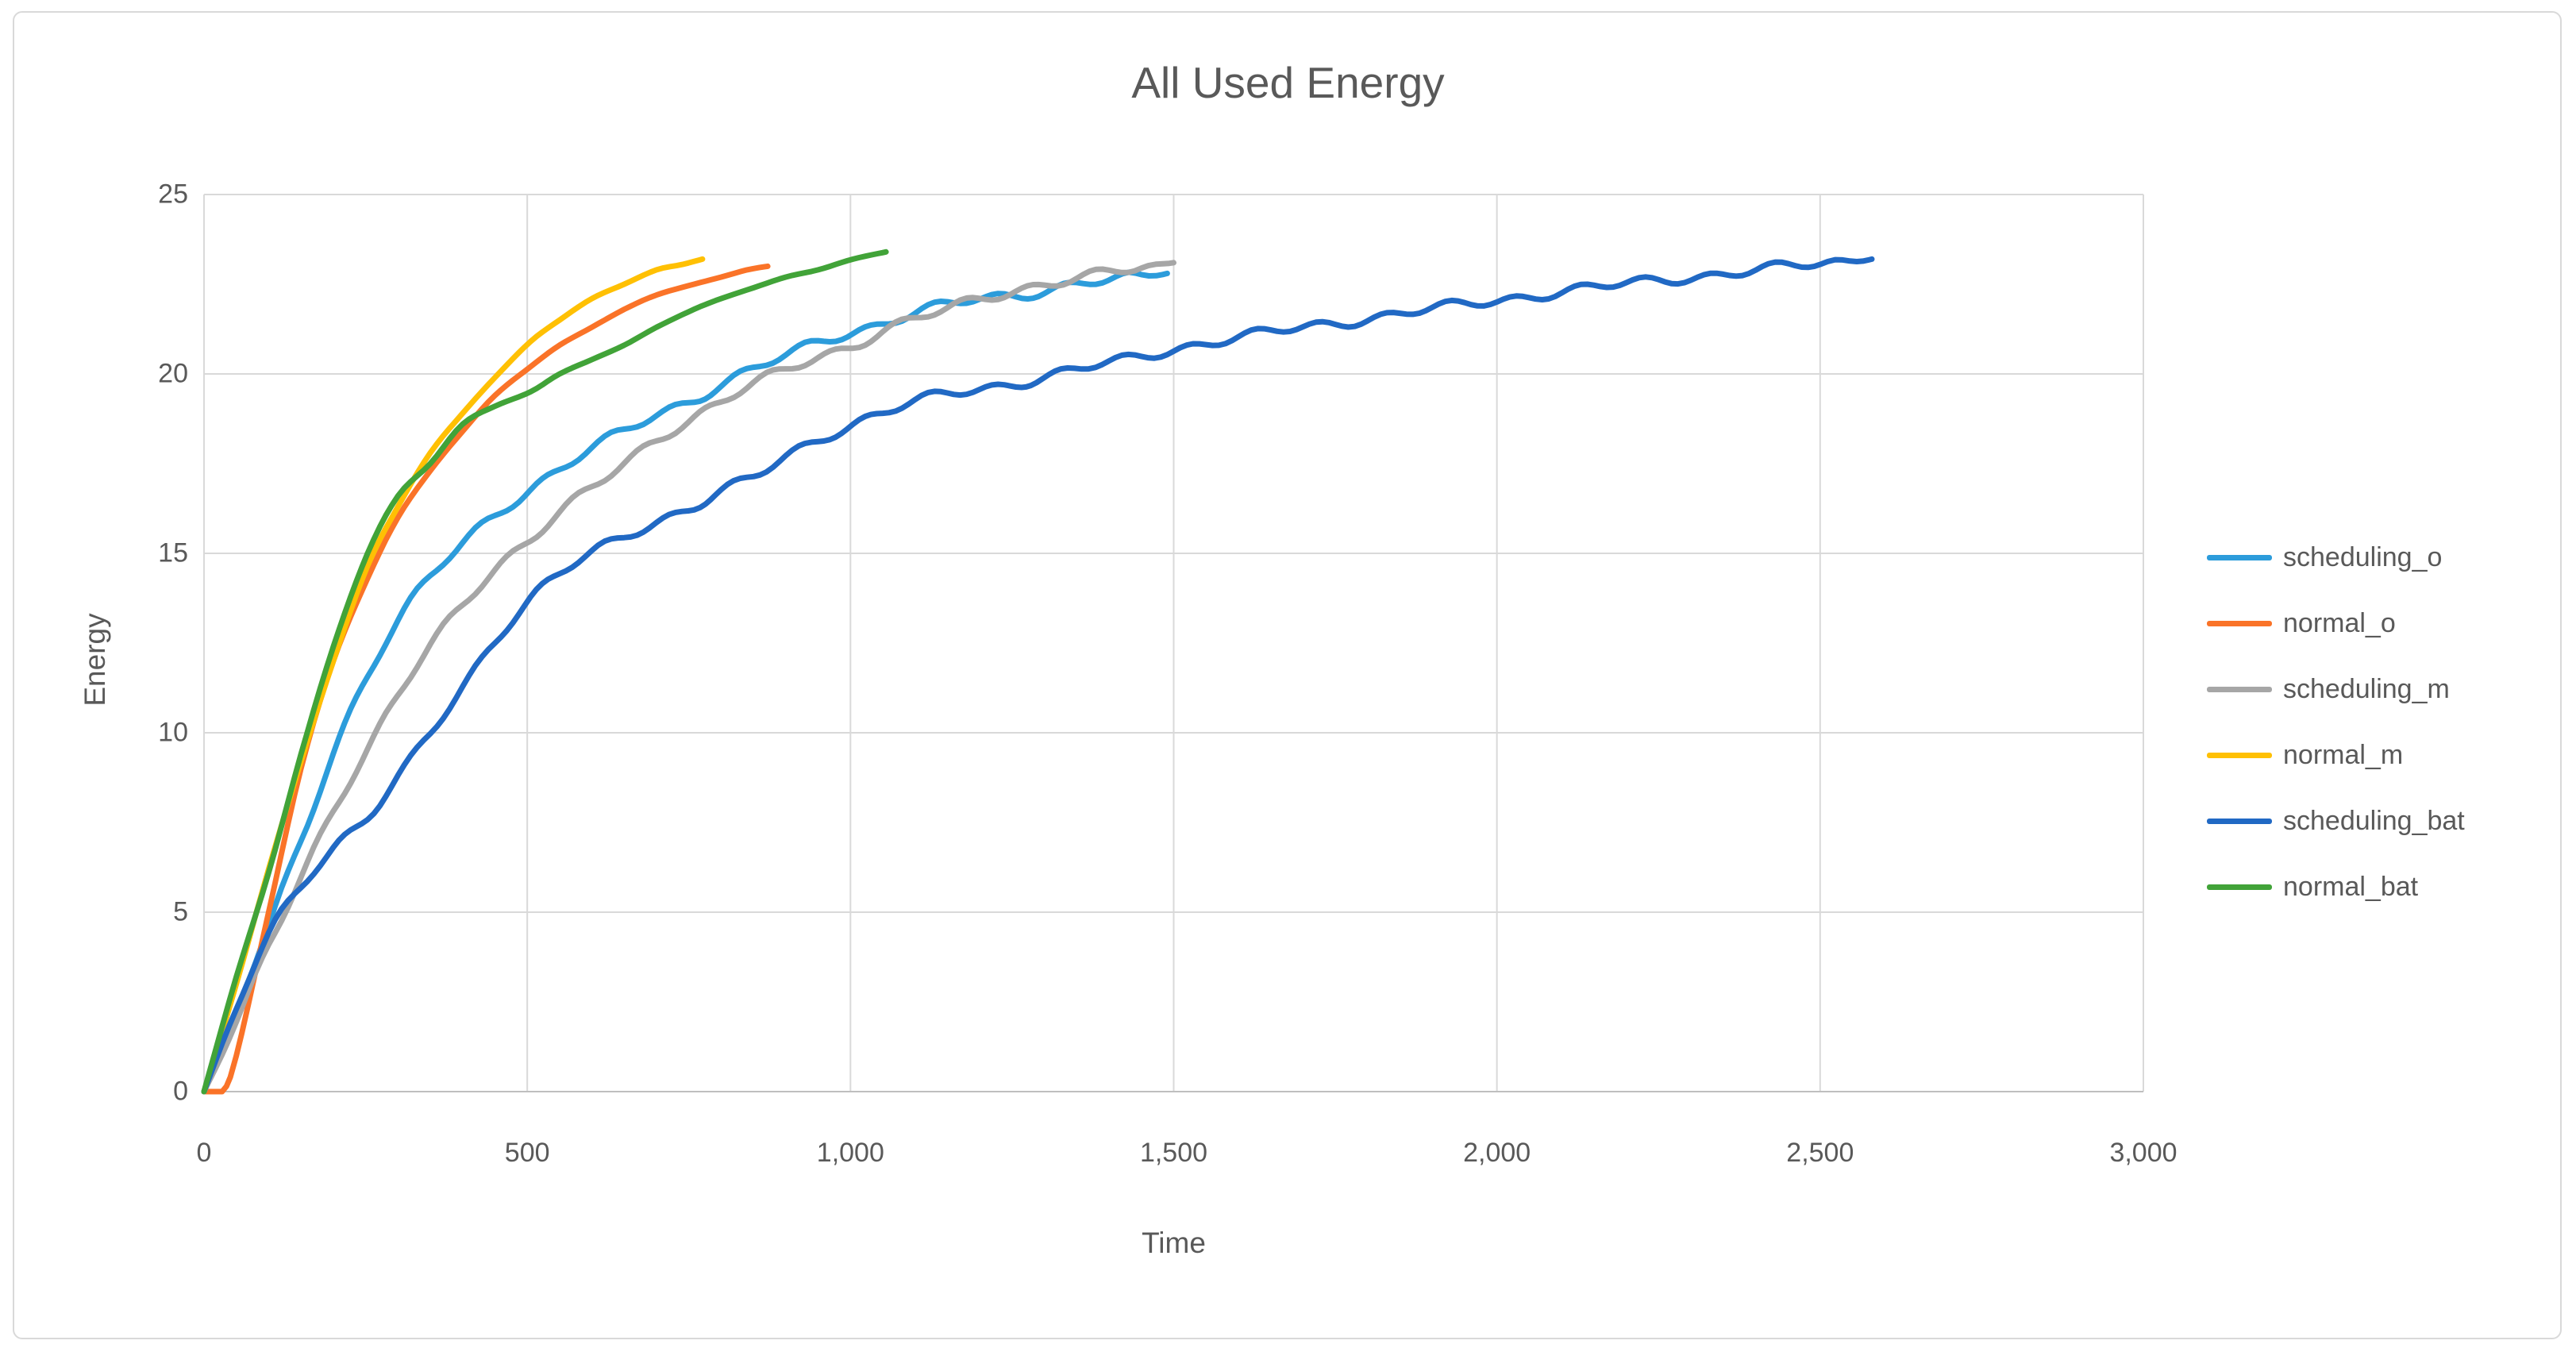 The image size is (2576, 1352). Describe the element at coordinates (2363, 556) in the screenshot. I see `legend-label: scheduling_o` at that location.